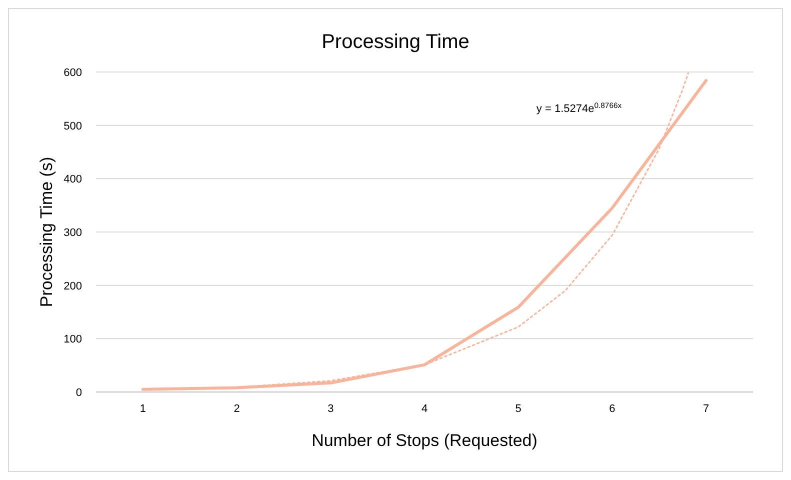 The height and width of the screenshot is (480, 791). Describe the element at coordinates (143, 409) in the screenshot. I see `x-tick-label: 1` at that location.